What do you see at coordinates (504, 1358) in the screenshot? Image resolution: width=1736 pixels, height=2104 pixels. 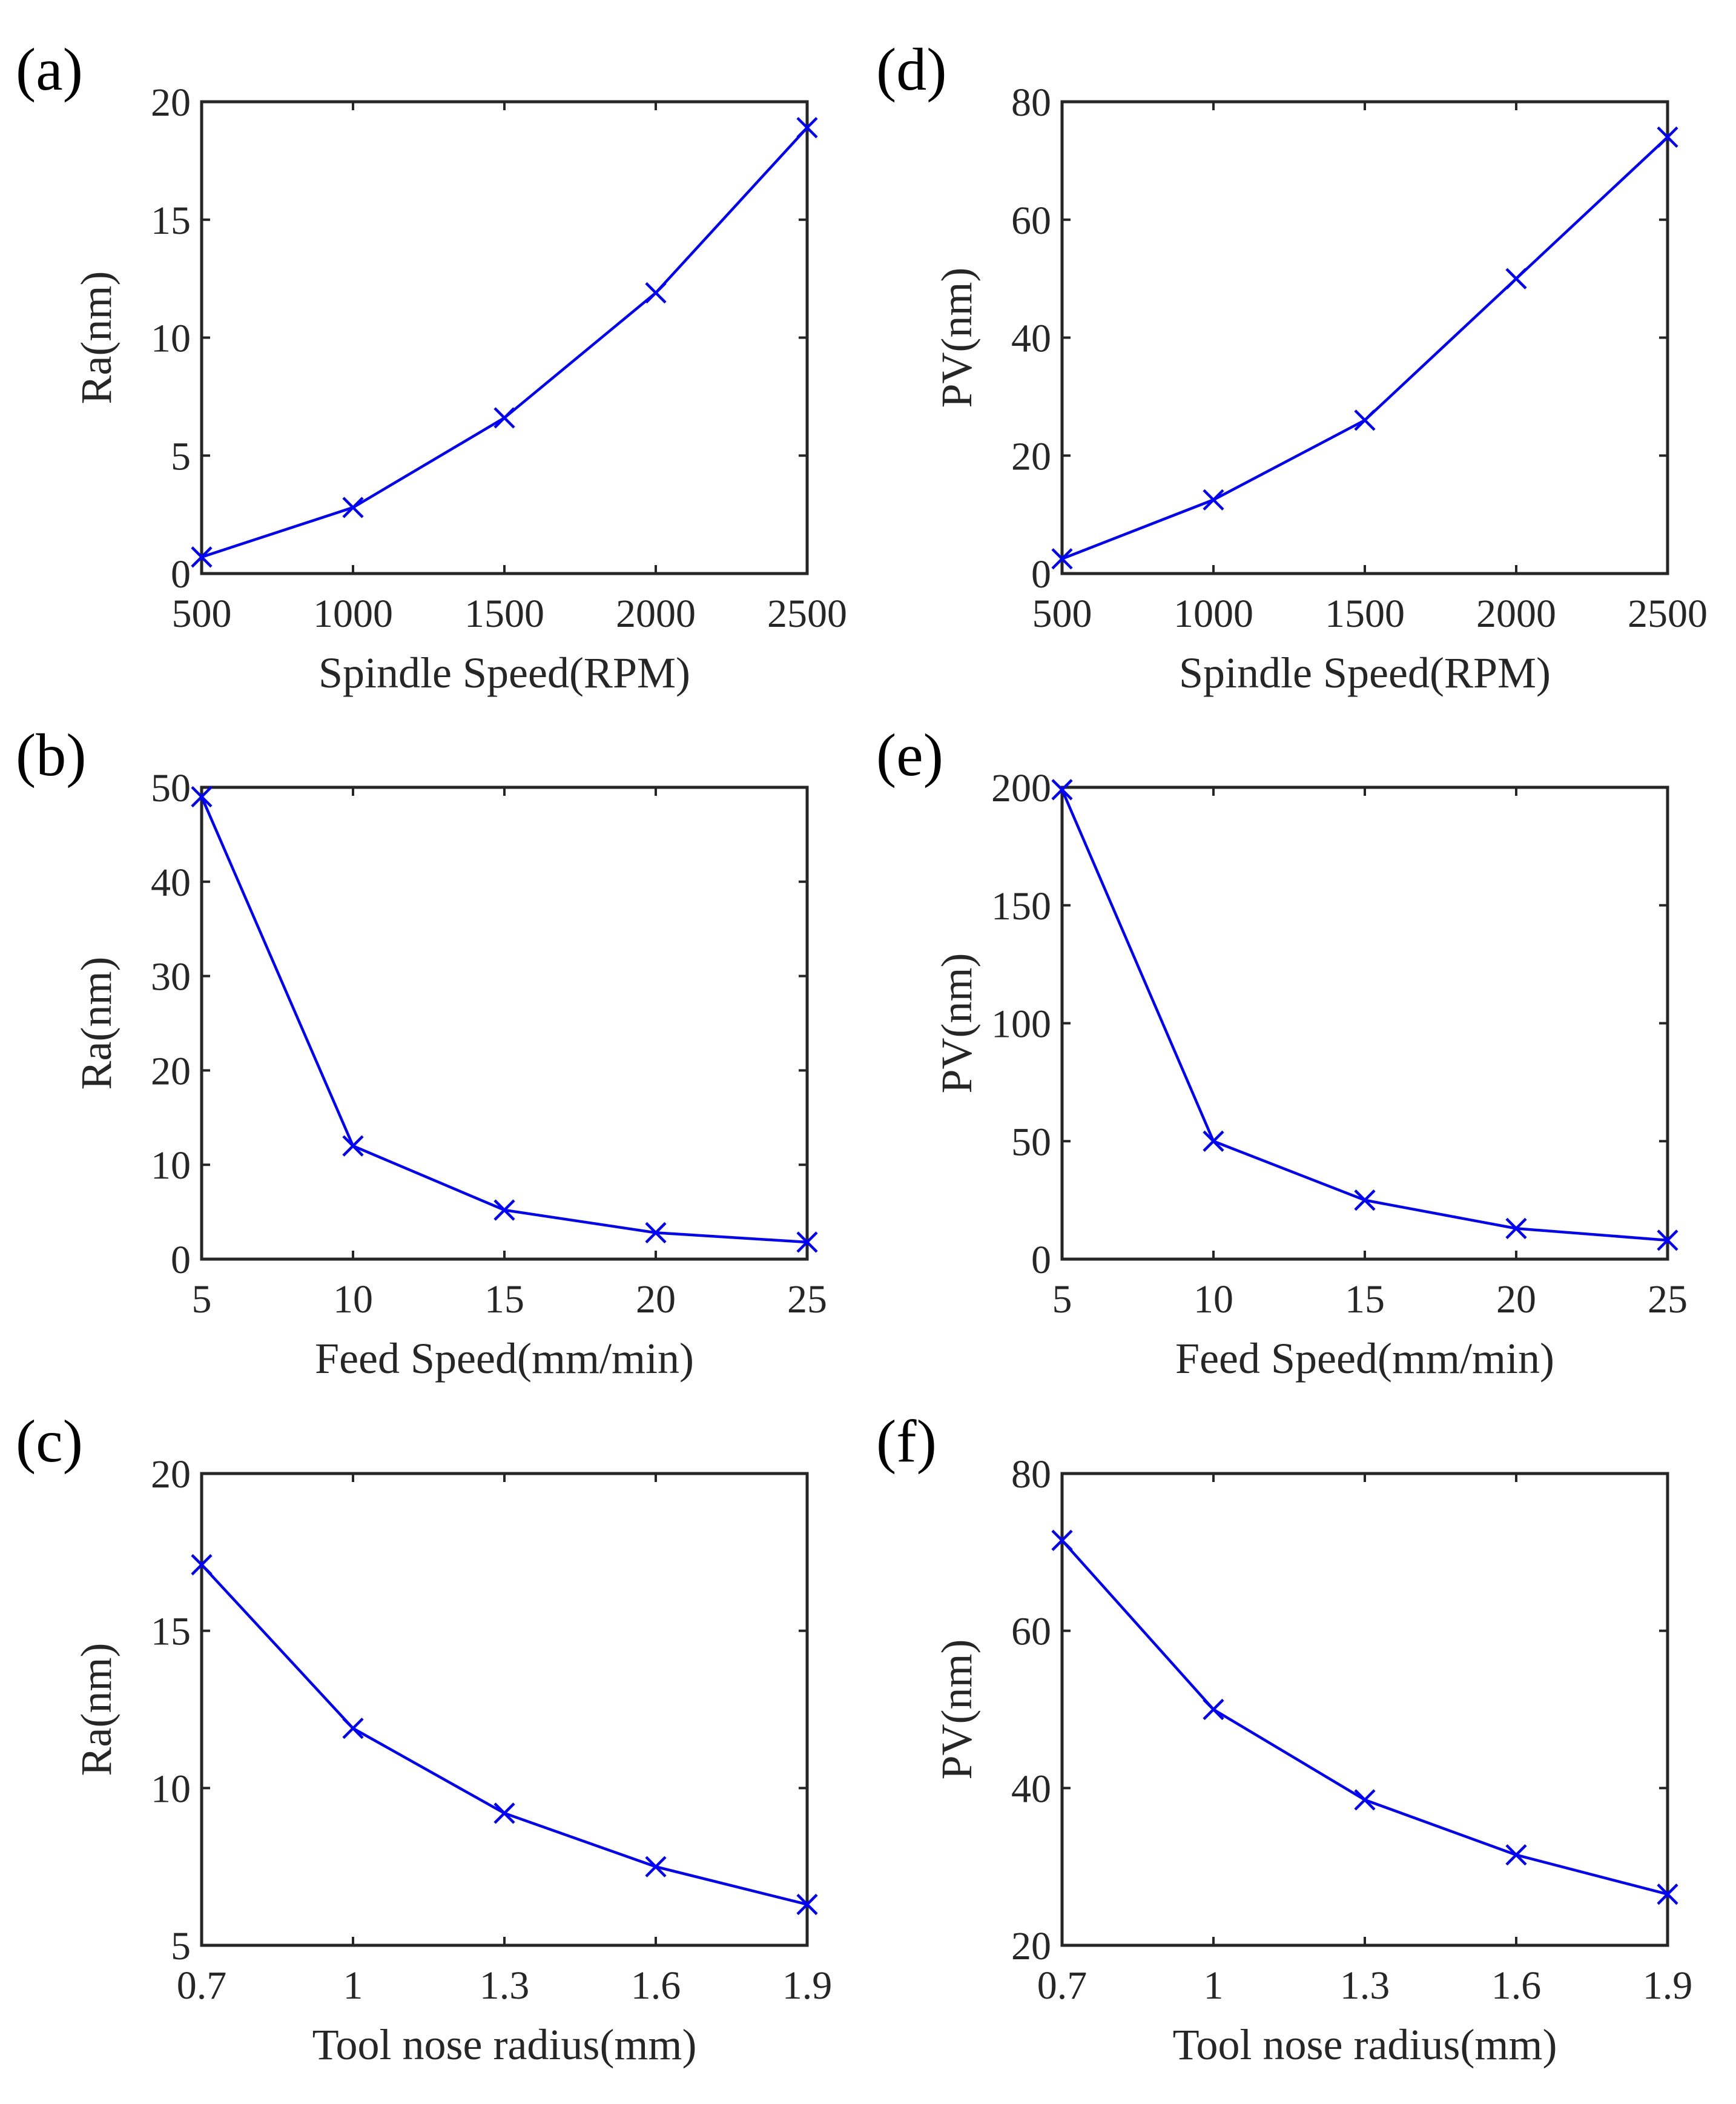 I see `x-axis-label: Feed Speed(mm/min)` at bounding box center [504, 1358].